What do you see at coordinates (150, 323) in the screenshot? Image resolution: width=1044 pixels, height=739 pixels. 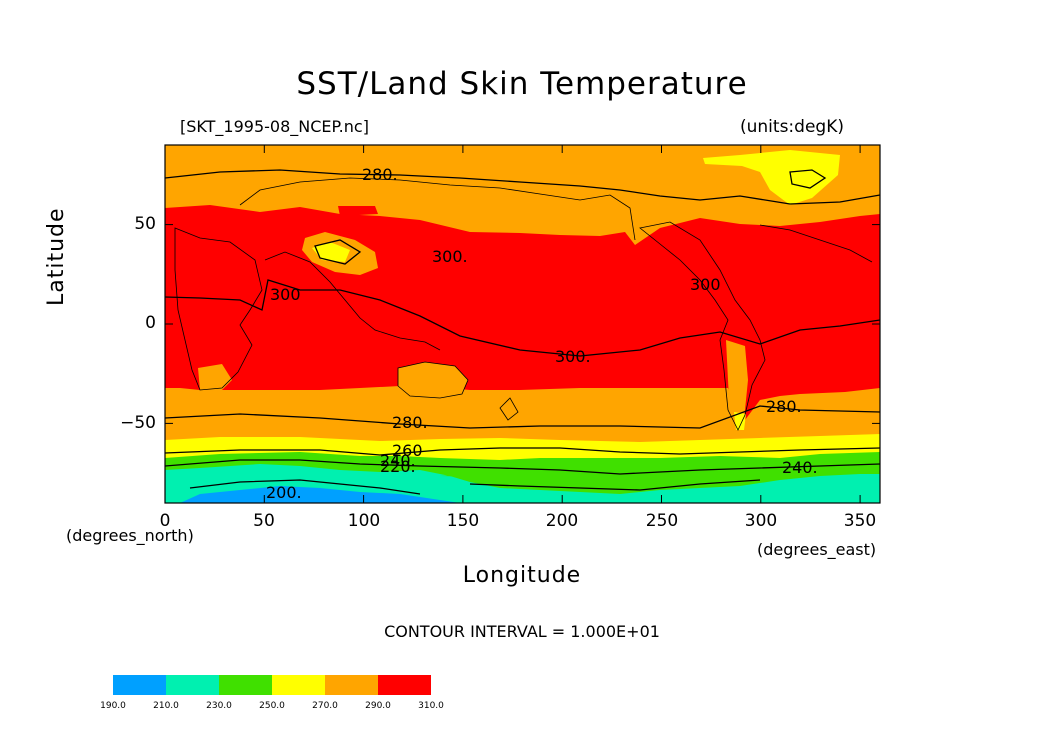 I see `y-tick-label: 0` at bounding box center [150, 323].